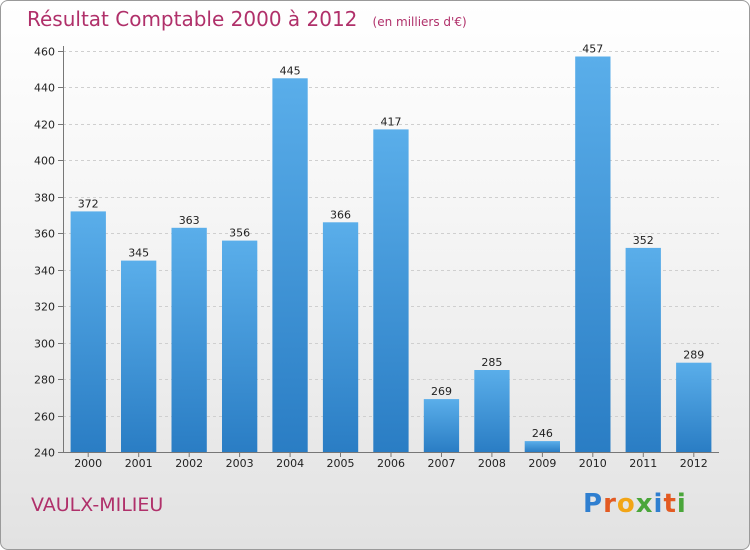 The height and width of the screenshot is (550, 750). I want to click on x-tick-label: 2005, so click(341, 463).